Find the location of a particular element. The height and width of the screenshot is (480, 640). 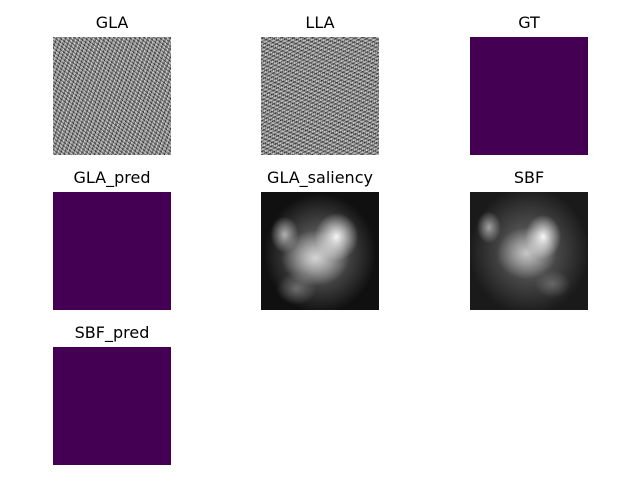

gt-image is located at coordinates (529, 96).